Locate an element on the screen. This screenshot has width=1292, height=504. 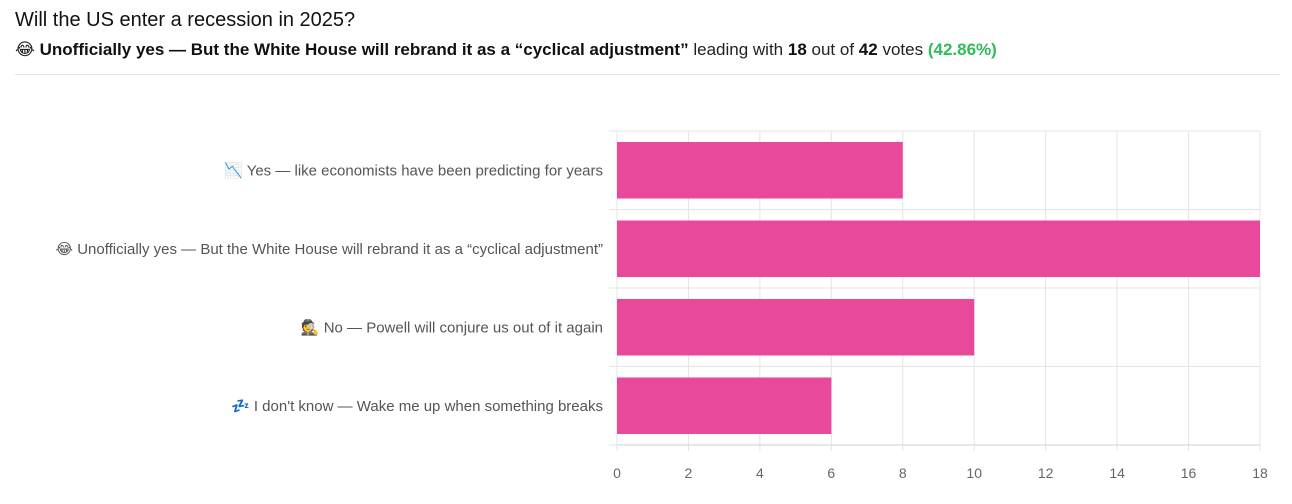
x-tick-label: 6 is located at coordinates (831, 473).